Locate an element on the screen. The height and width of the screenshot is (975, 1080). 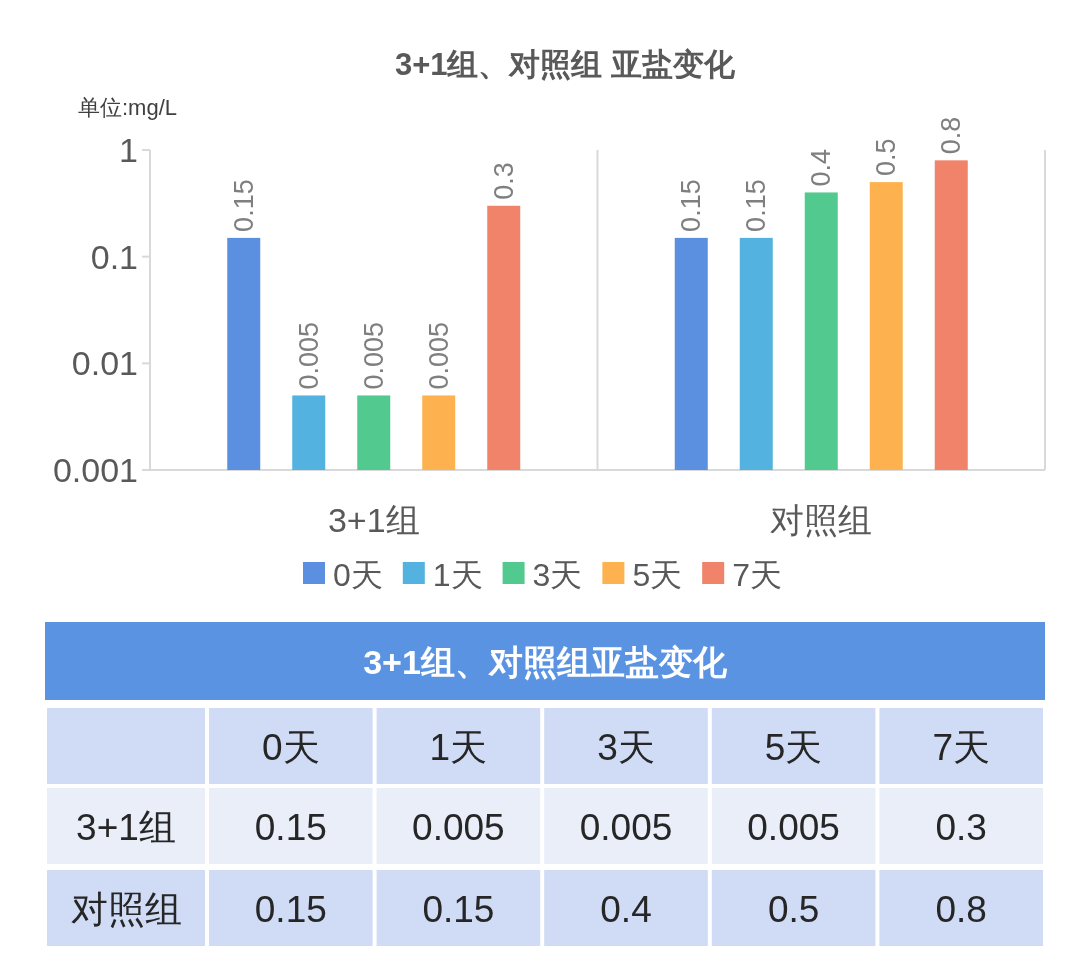
y-axis-title: 单位:mg/L is located at coordinates (128, 107).